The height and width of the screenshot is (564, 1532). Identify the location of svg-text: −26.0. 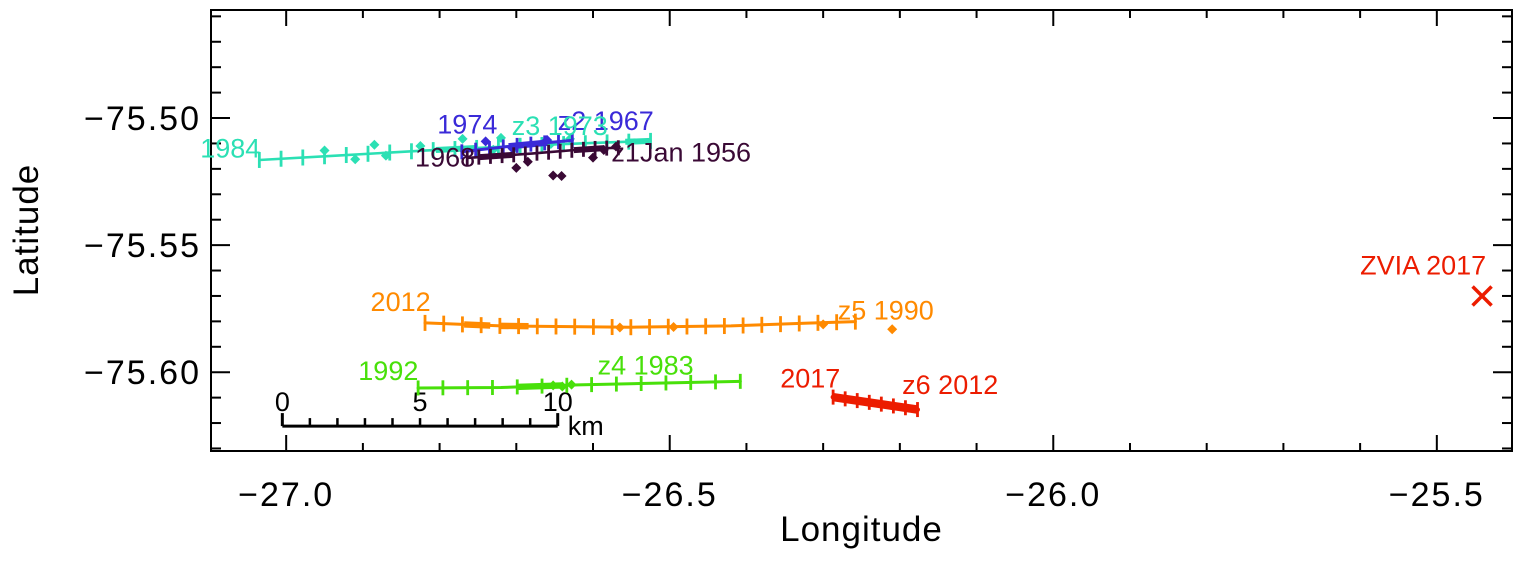
(1053, 495).